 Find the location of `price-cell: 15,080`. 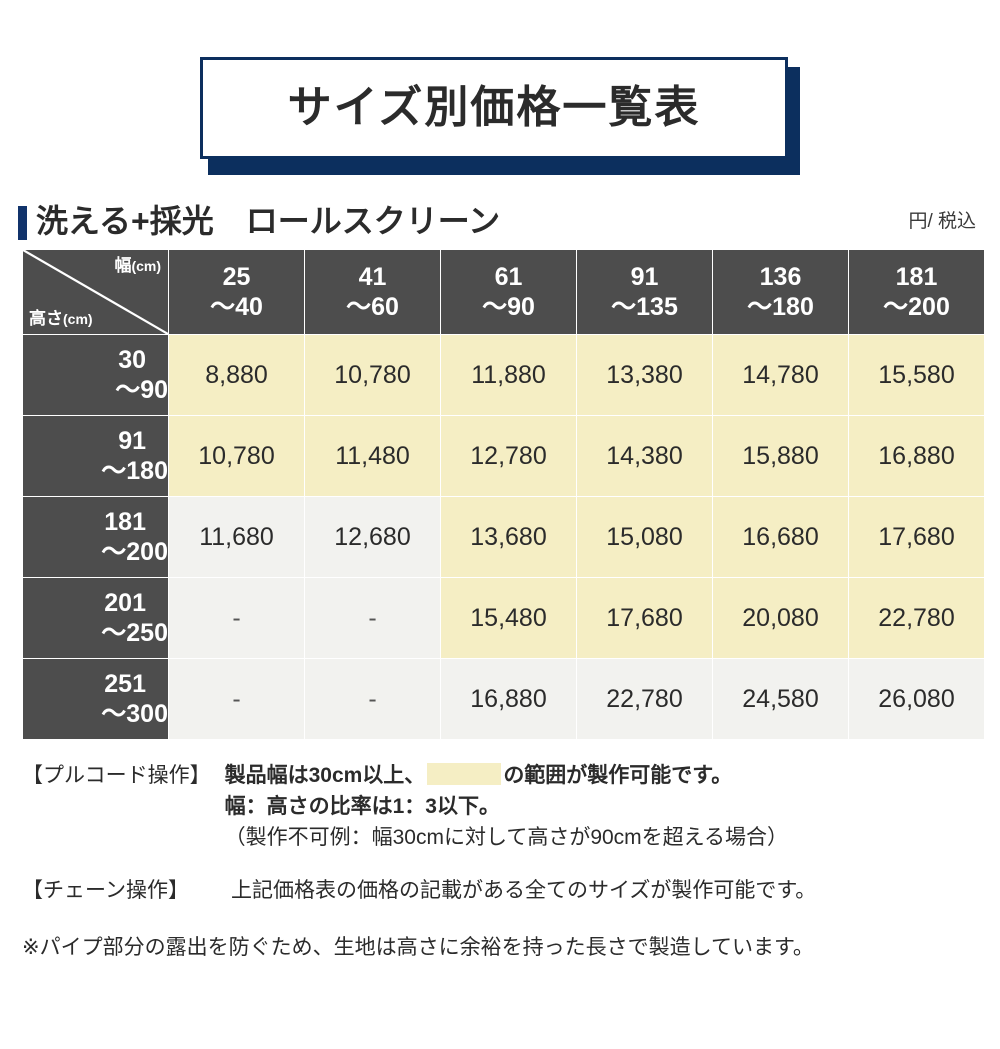

price-cell: 15,080 is located at coordinates (644, 537).